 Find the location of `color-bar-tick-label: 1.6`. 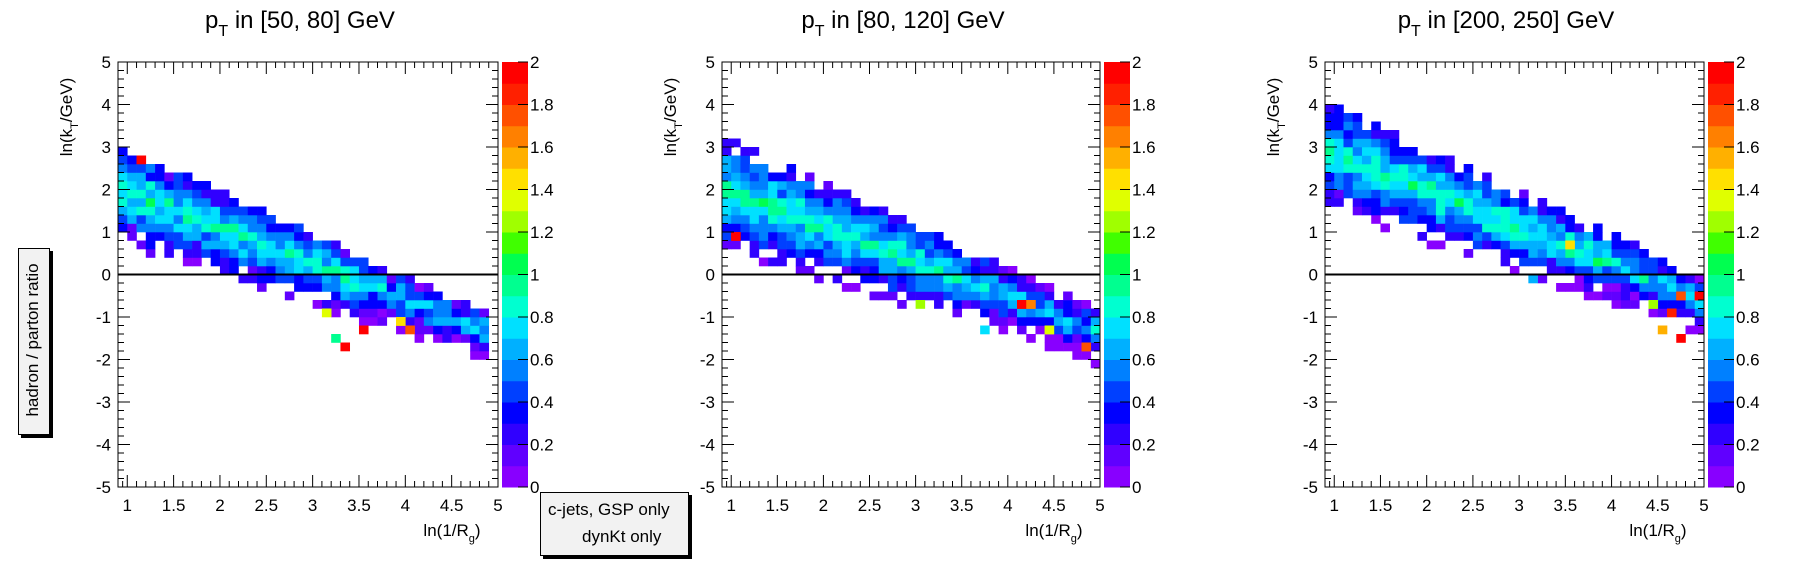

color-bar-tick-label: 1.6 is located at coordinates (1748, 147).